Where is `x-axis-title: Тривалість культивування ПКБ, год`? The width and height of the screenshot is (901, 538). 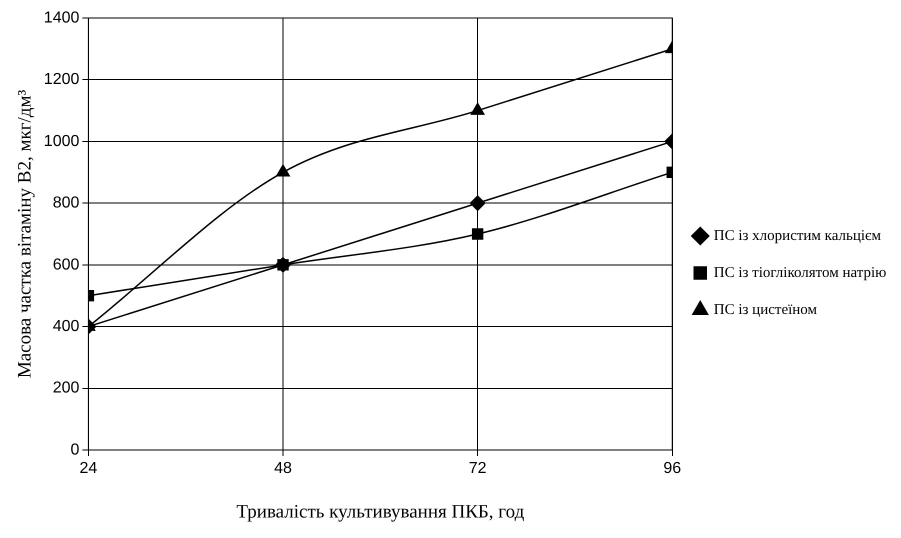 x-axis-title: Тривалість культивування ПКБ, год is located at coordinates (380, 512).